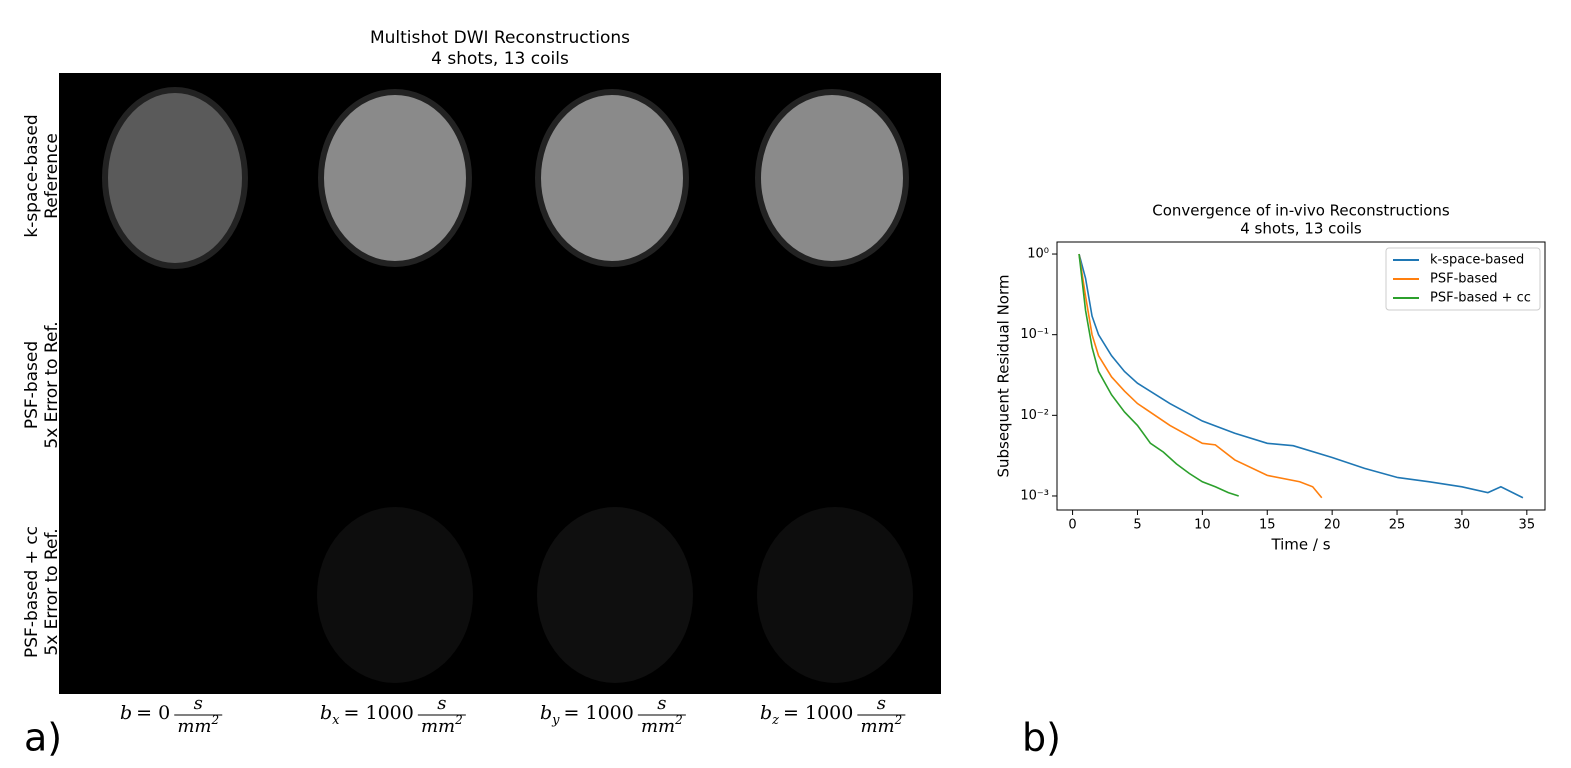 The height and width of the screenshot is (768, 1571). Describe the element at coordinates (1480, 298) in the screenshot. I see `legend-label: PSF-based + cc` at that location.